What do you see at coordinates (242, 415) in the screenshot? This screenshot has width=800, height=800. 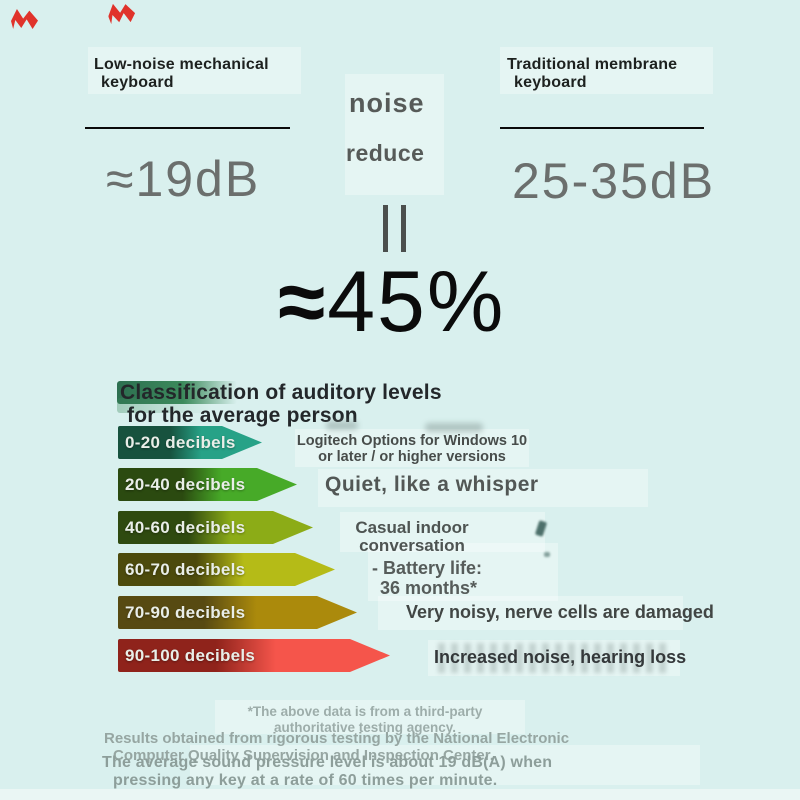 I see `heading-line2: for the average person` at bounding box center [242, 415].